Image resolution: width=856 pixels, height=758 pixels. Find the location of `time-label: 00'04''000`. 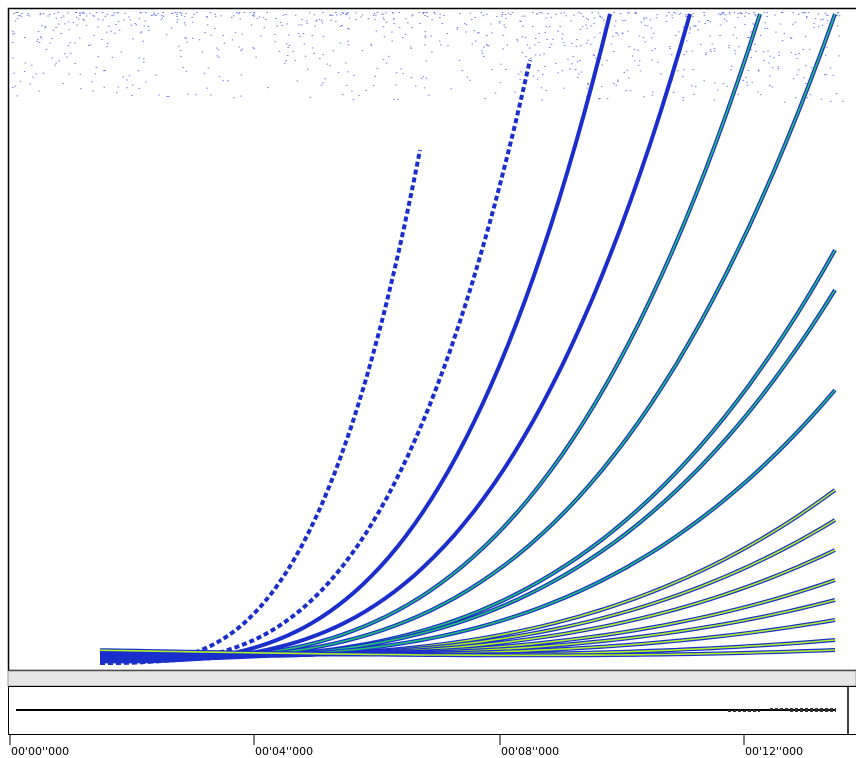

time-label: 00'04''000 is located at coordinates (284, 751).